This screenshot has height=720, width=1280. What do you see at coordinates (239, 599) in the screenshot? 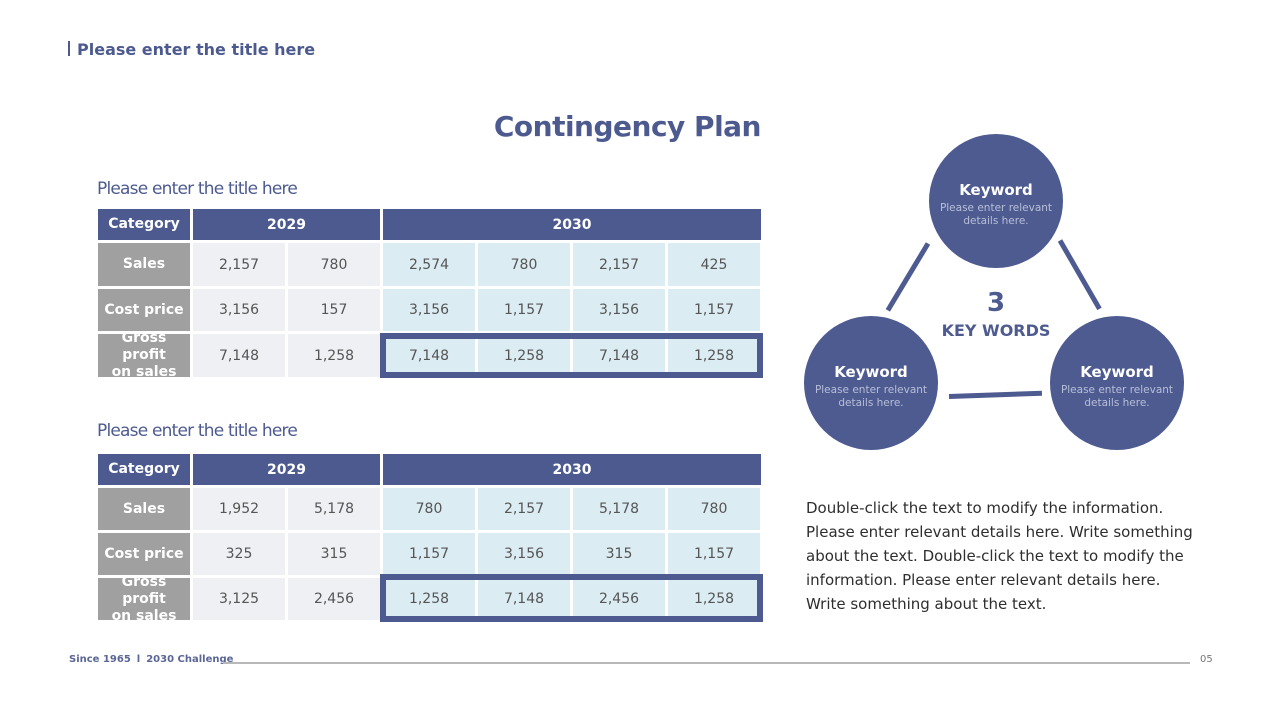
I see `table-cell: 3,125` at bounding box center [239, 599].